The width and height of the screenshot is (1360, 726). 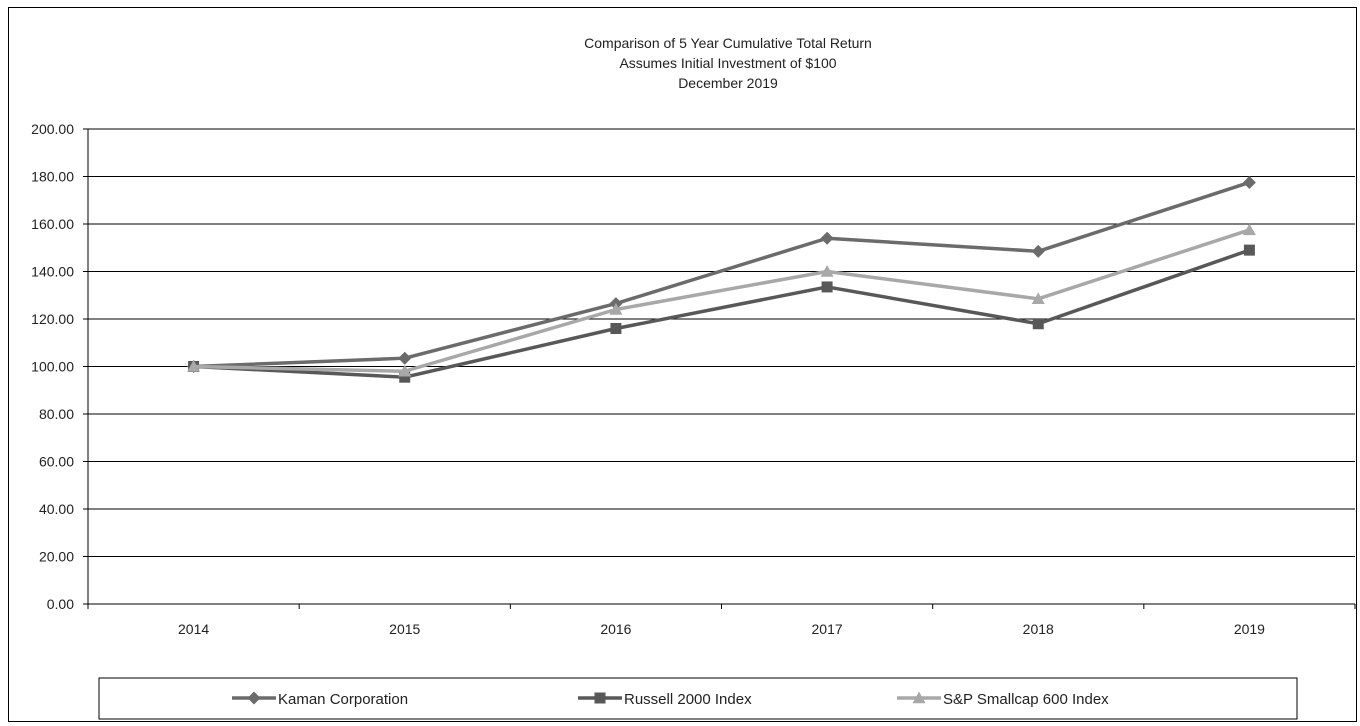 I want to click on x-tick-label: 2019, so click(x=1249, y=629).